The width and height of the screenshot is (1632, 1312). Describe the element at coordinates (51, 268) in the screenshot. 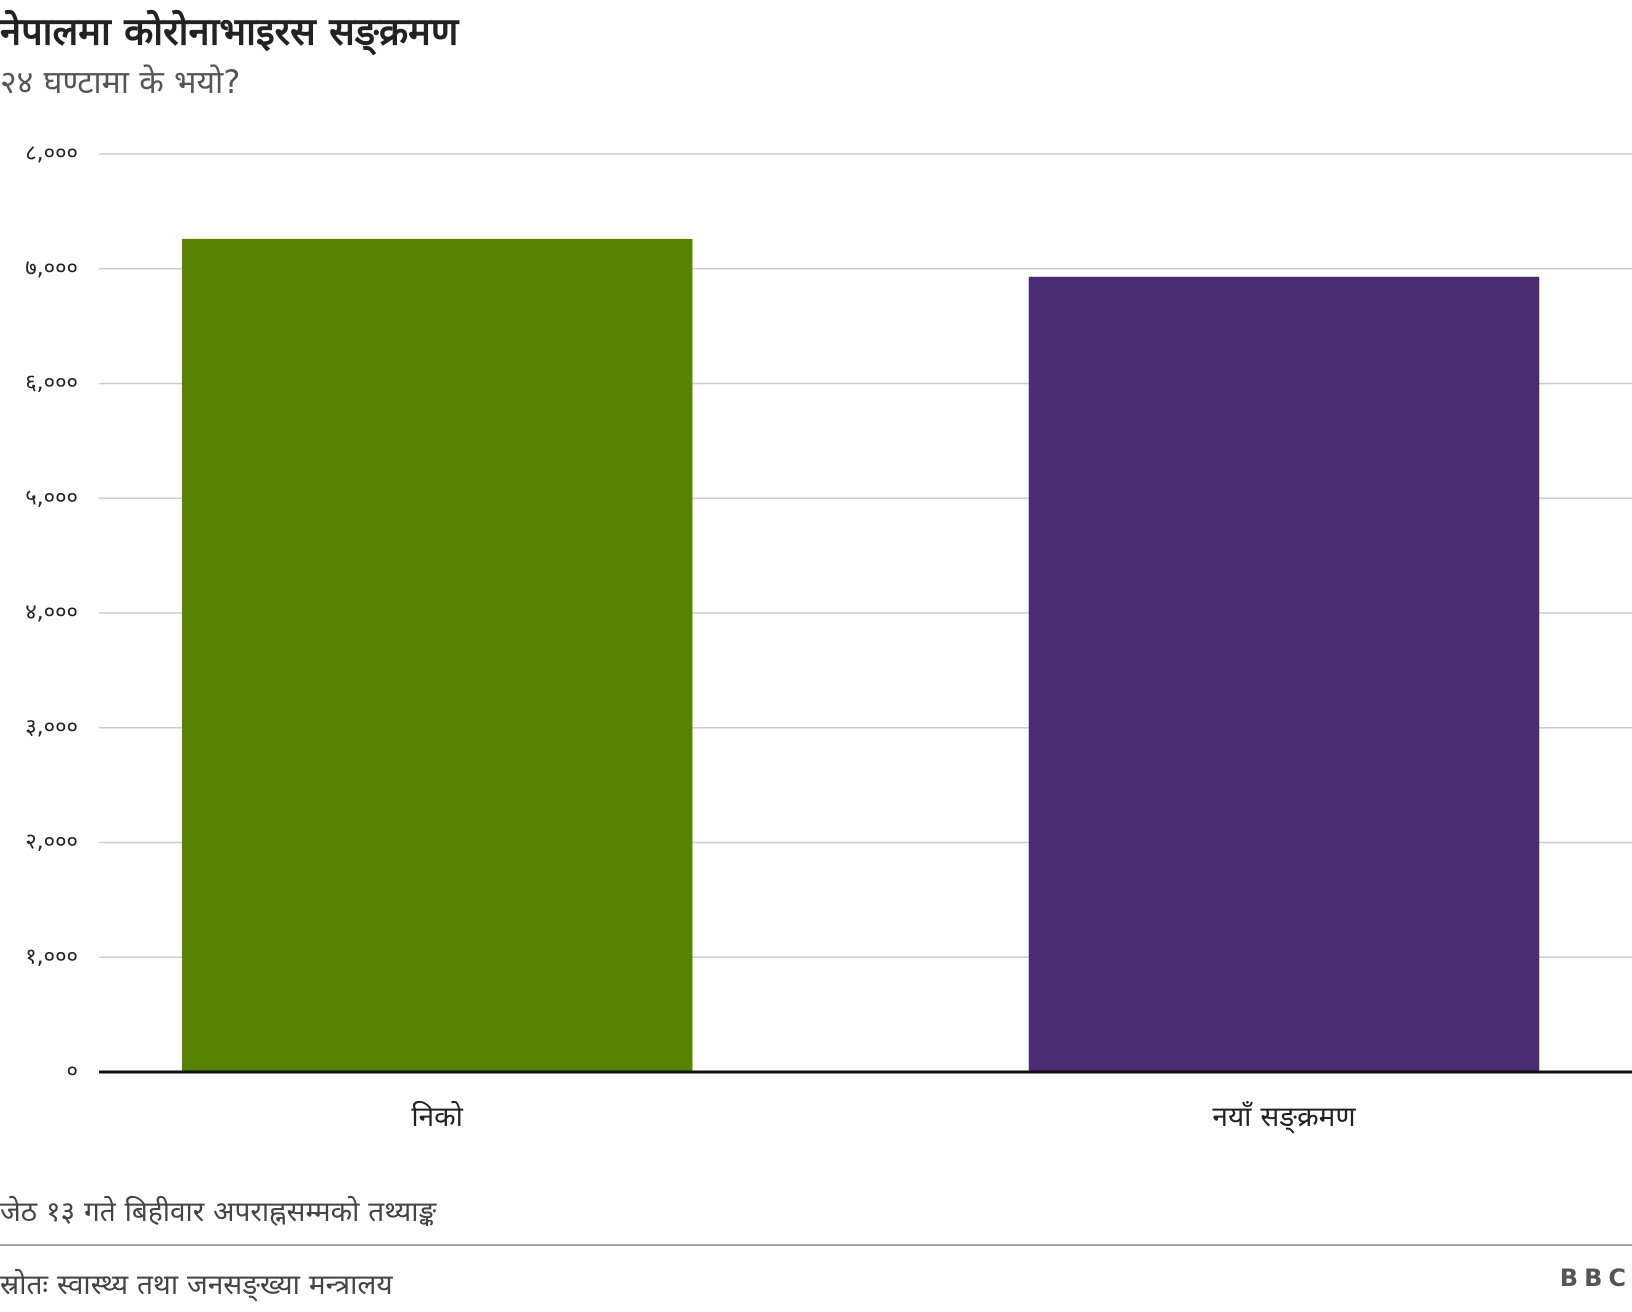

I see `y-tick-label: ७,०००` at that location.